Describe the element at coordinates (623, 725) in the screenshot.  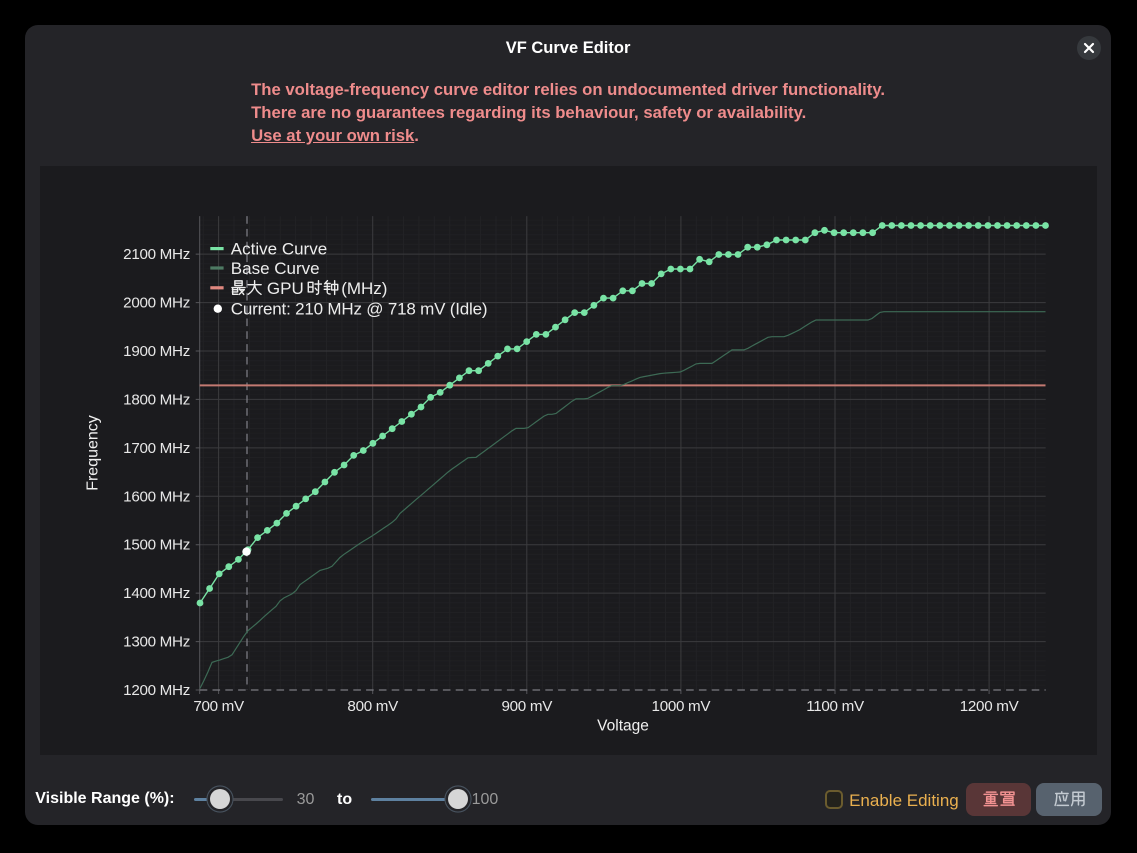
I see `svg-text: Voltage` at that location.